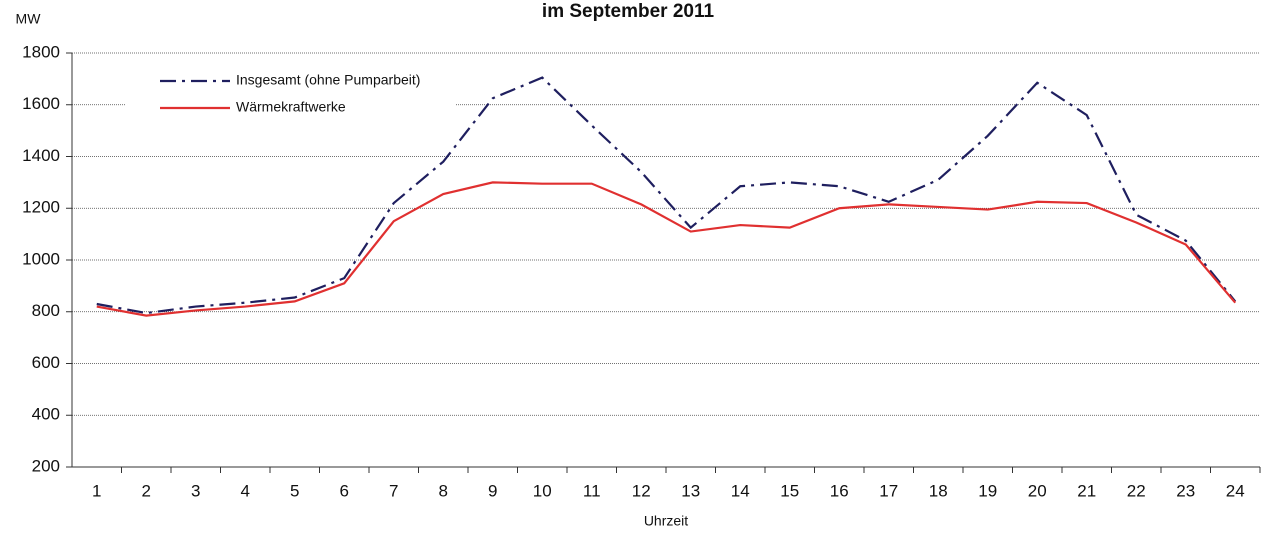 The image size is (1263, 533). What do you see at coordinates (328, 80) in the screenshot?
I see `legend-label: Insgesamt (ohne Pumparbeit)` at bounding box center [328, 80].